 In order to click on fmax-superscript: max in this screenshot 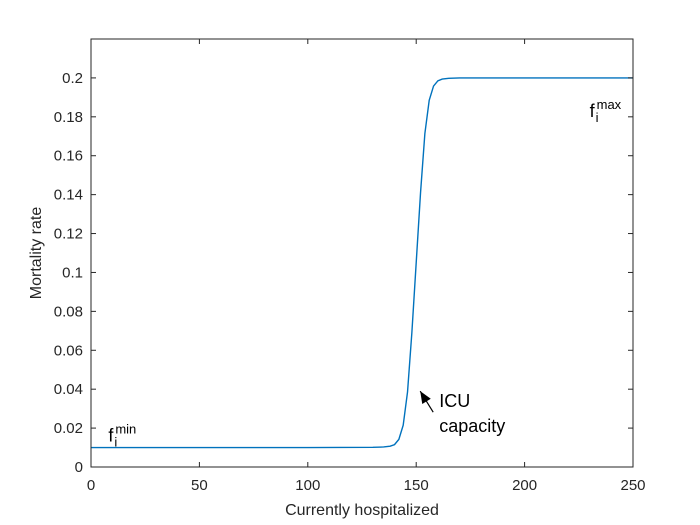, I will do `click(609, 104)`.